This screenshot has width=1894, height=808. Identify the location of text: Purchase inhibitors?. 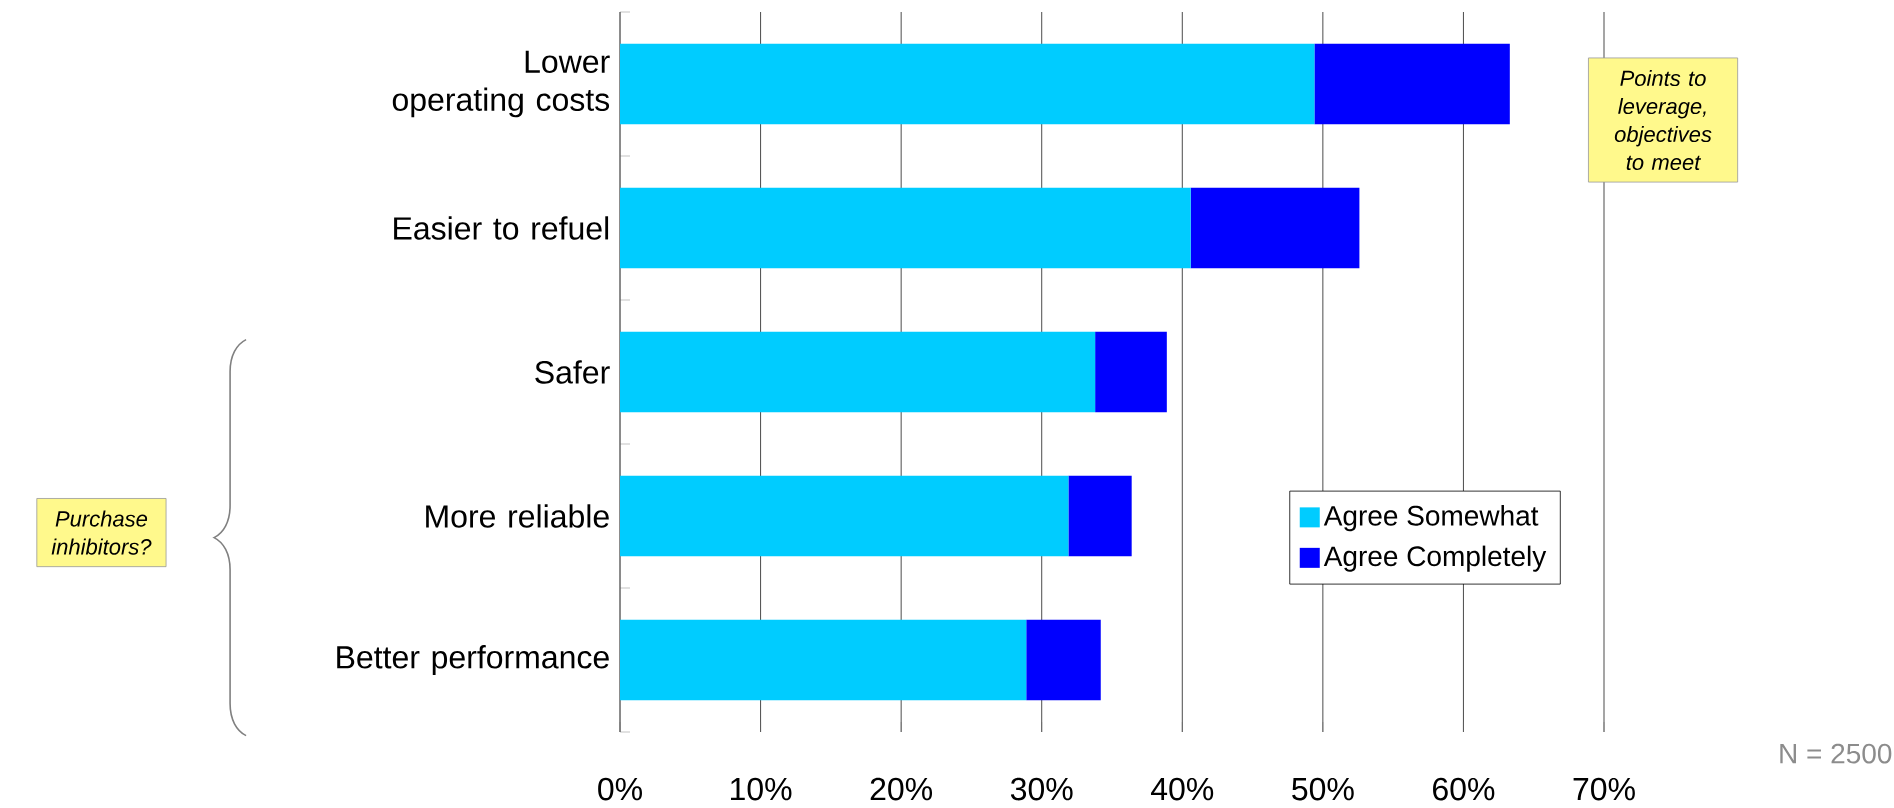
(101, 532).